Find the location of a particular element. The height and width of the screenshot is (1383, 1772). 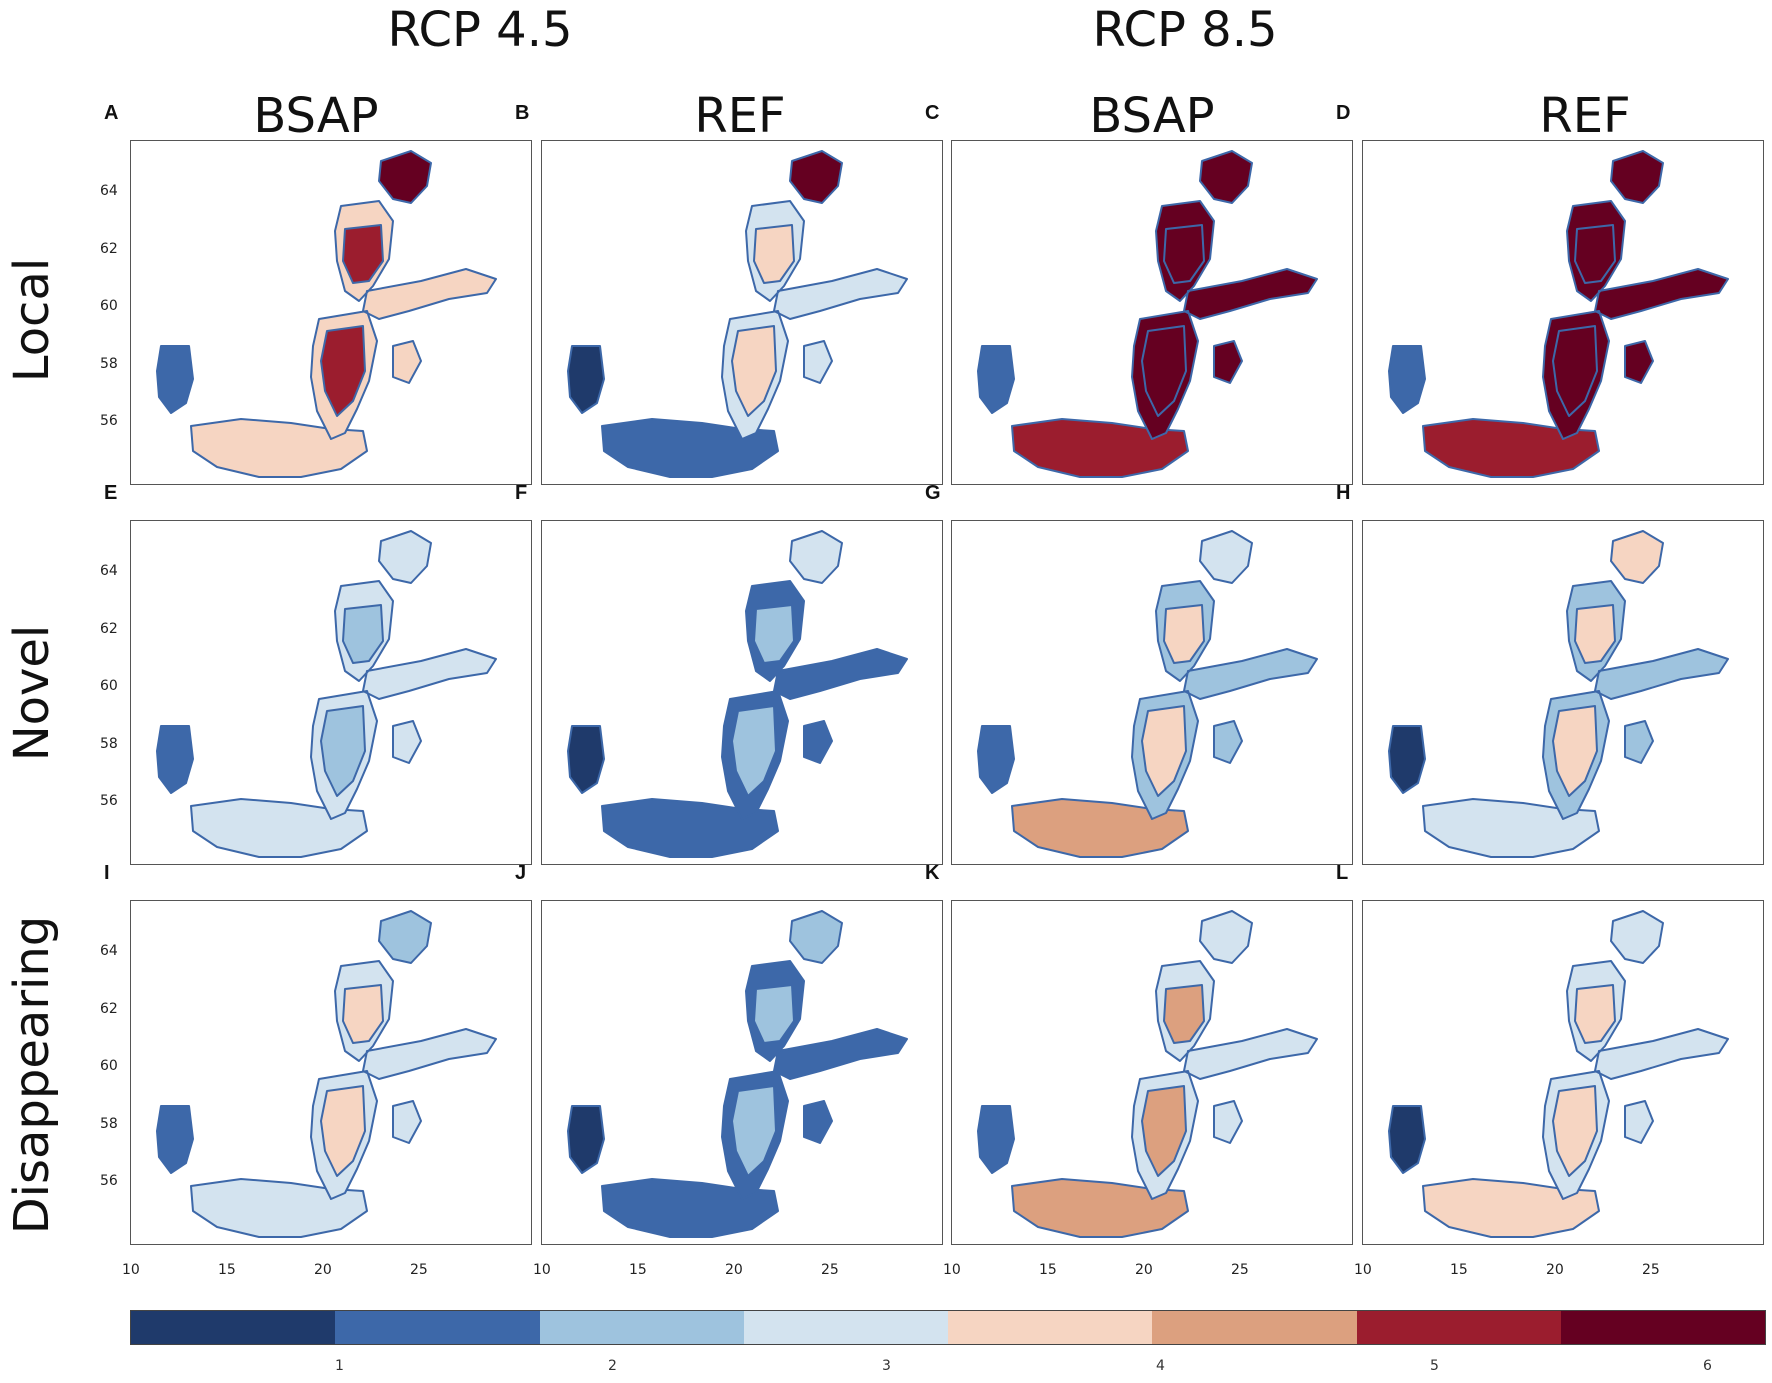

map-panel-d is located at coordinates (1563, 312).